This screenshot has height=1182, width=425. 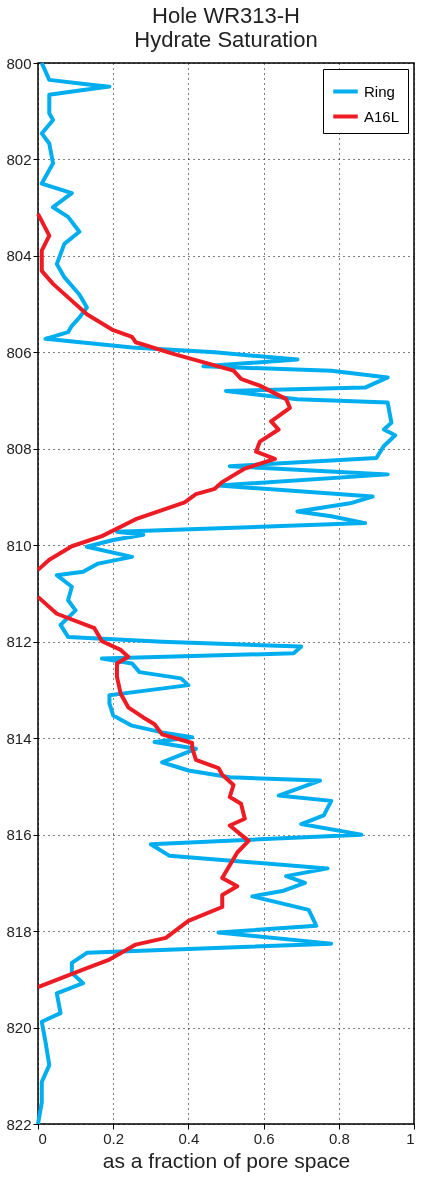 I want to click on y-tick-label: 800, so click(x=19, y=63).